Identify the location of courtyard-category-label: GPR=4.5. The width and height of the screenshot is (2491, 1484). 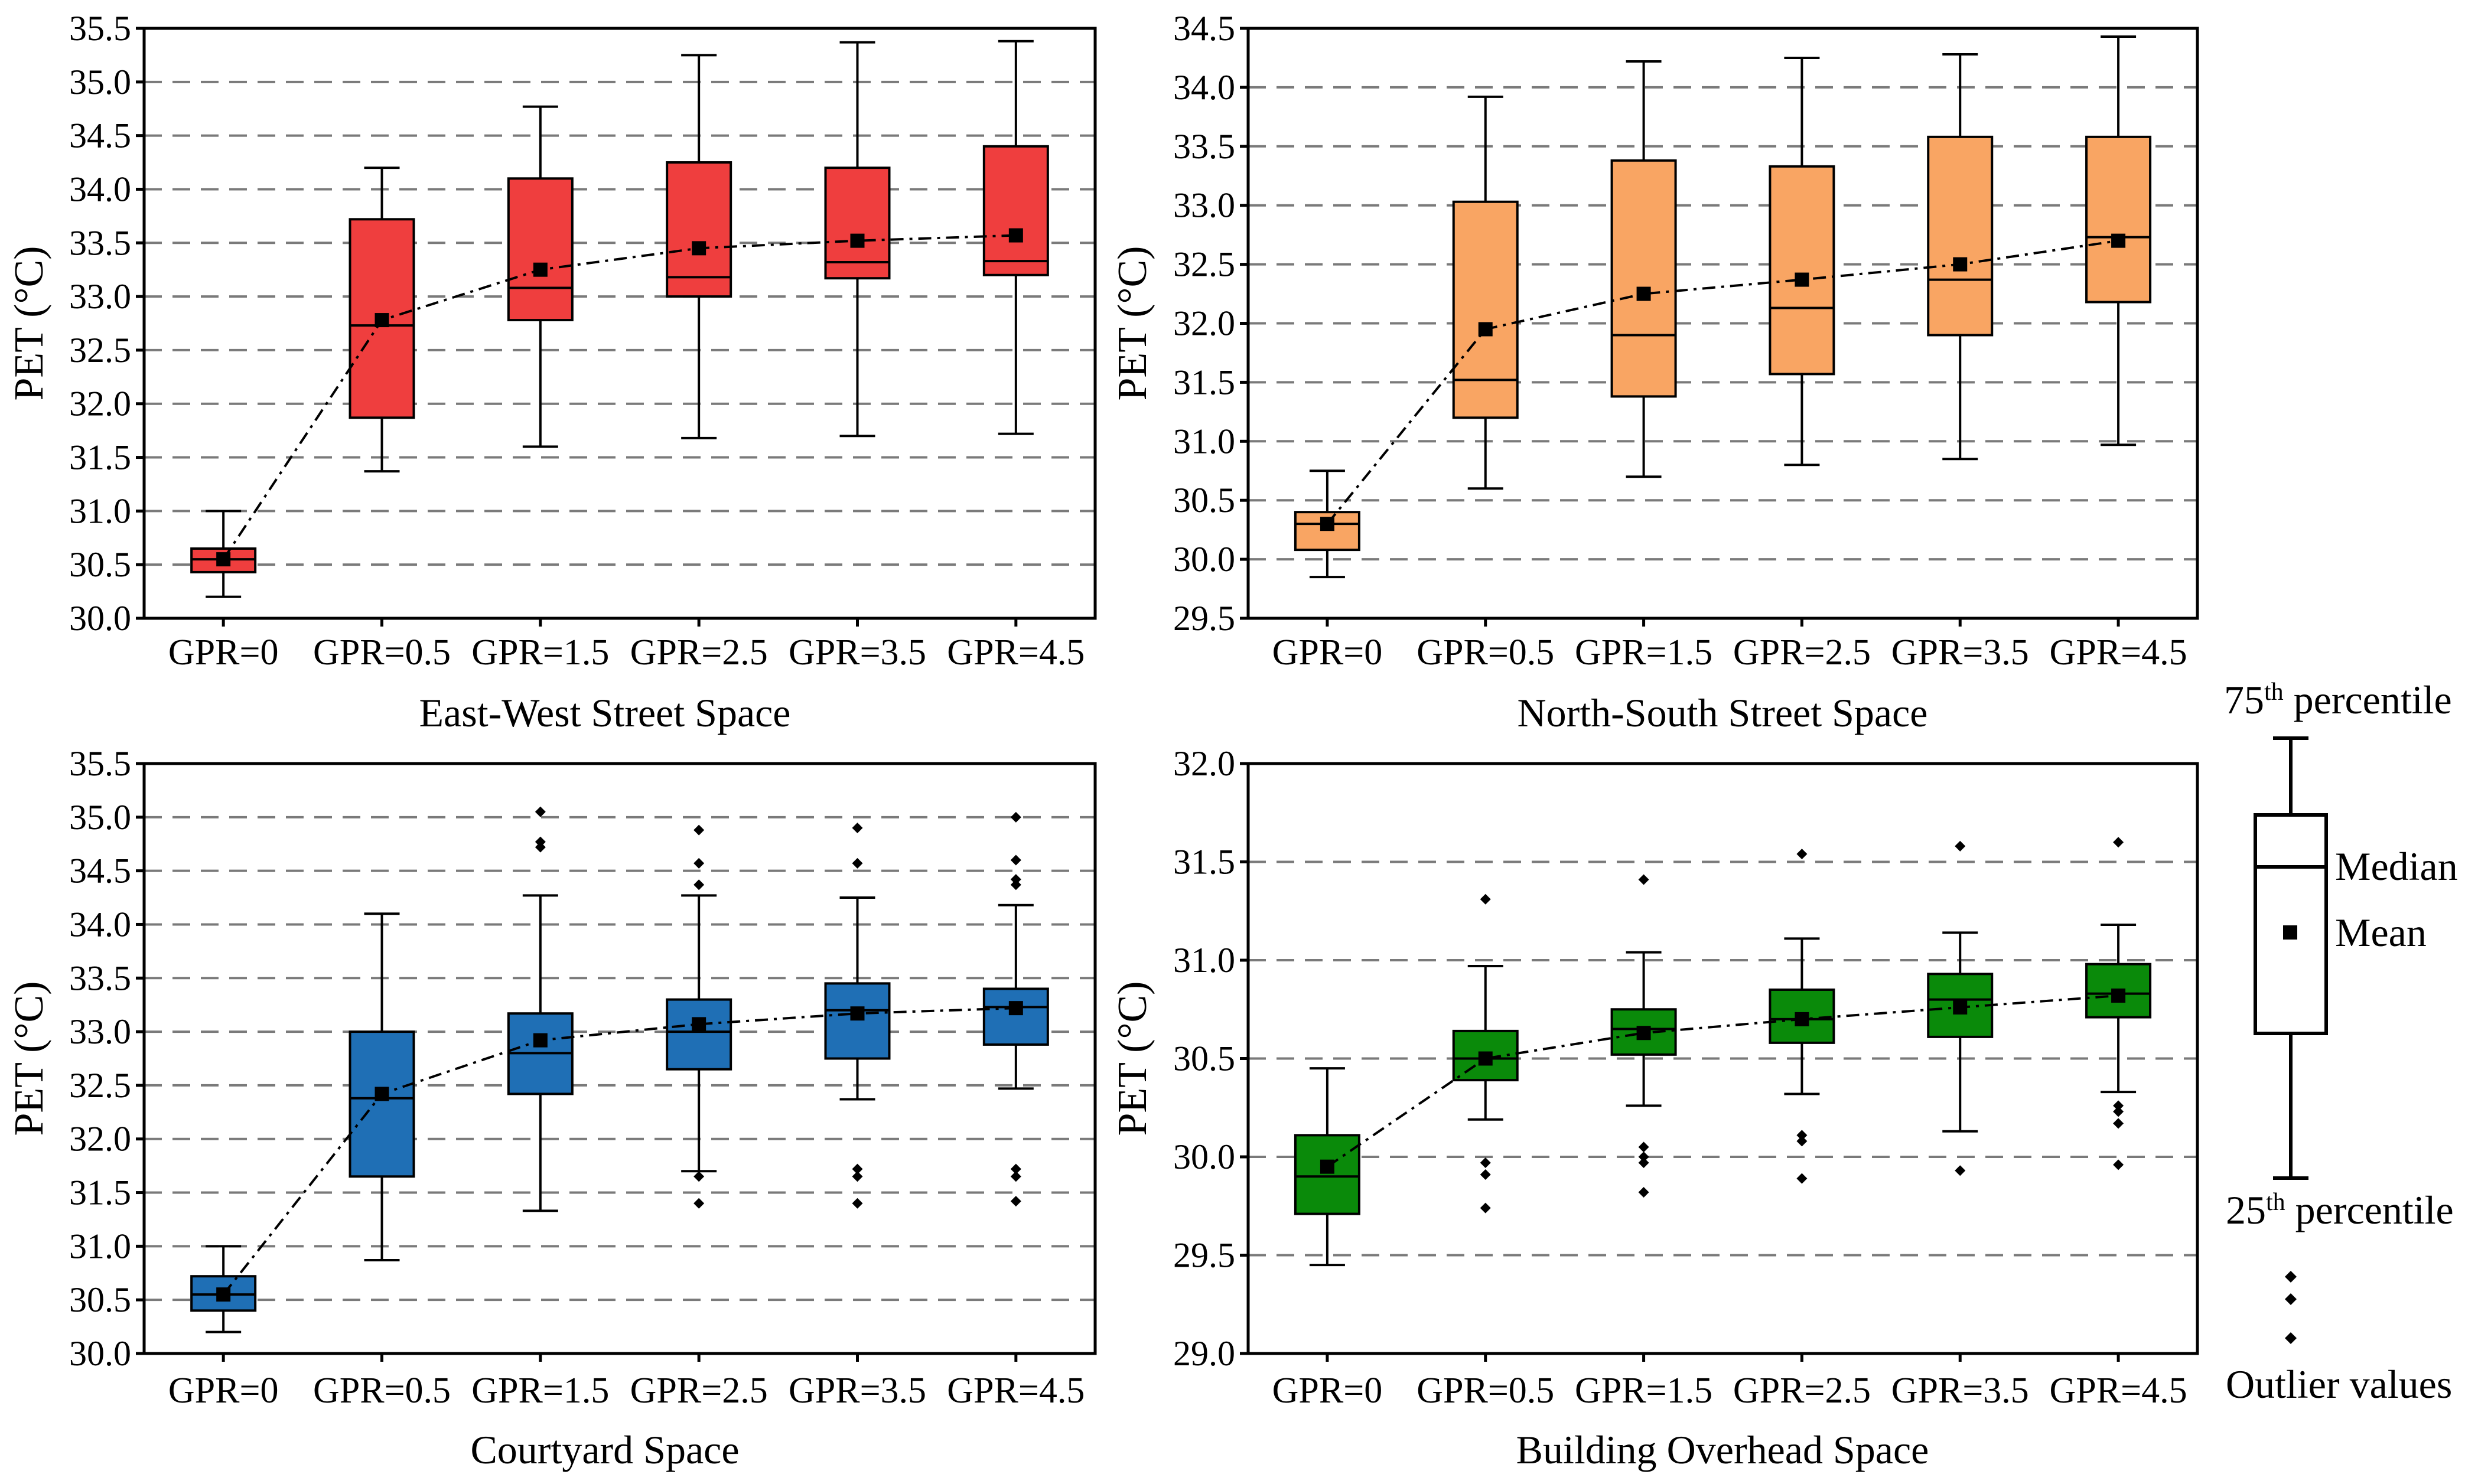
(1016, 1391).